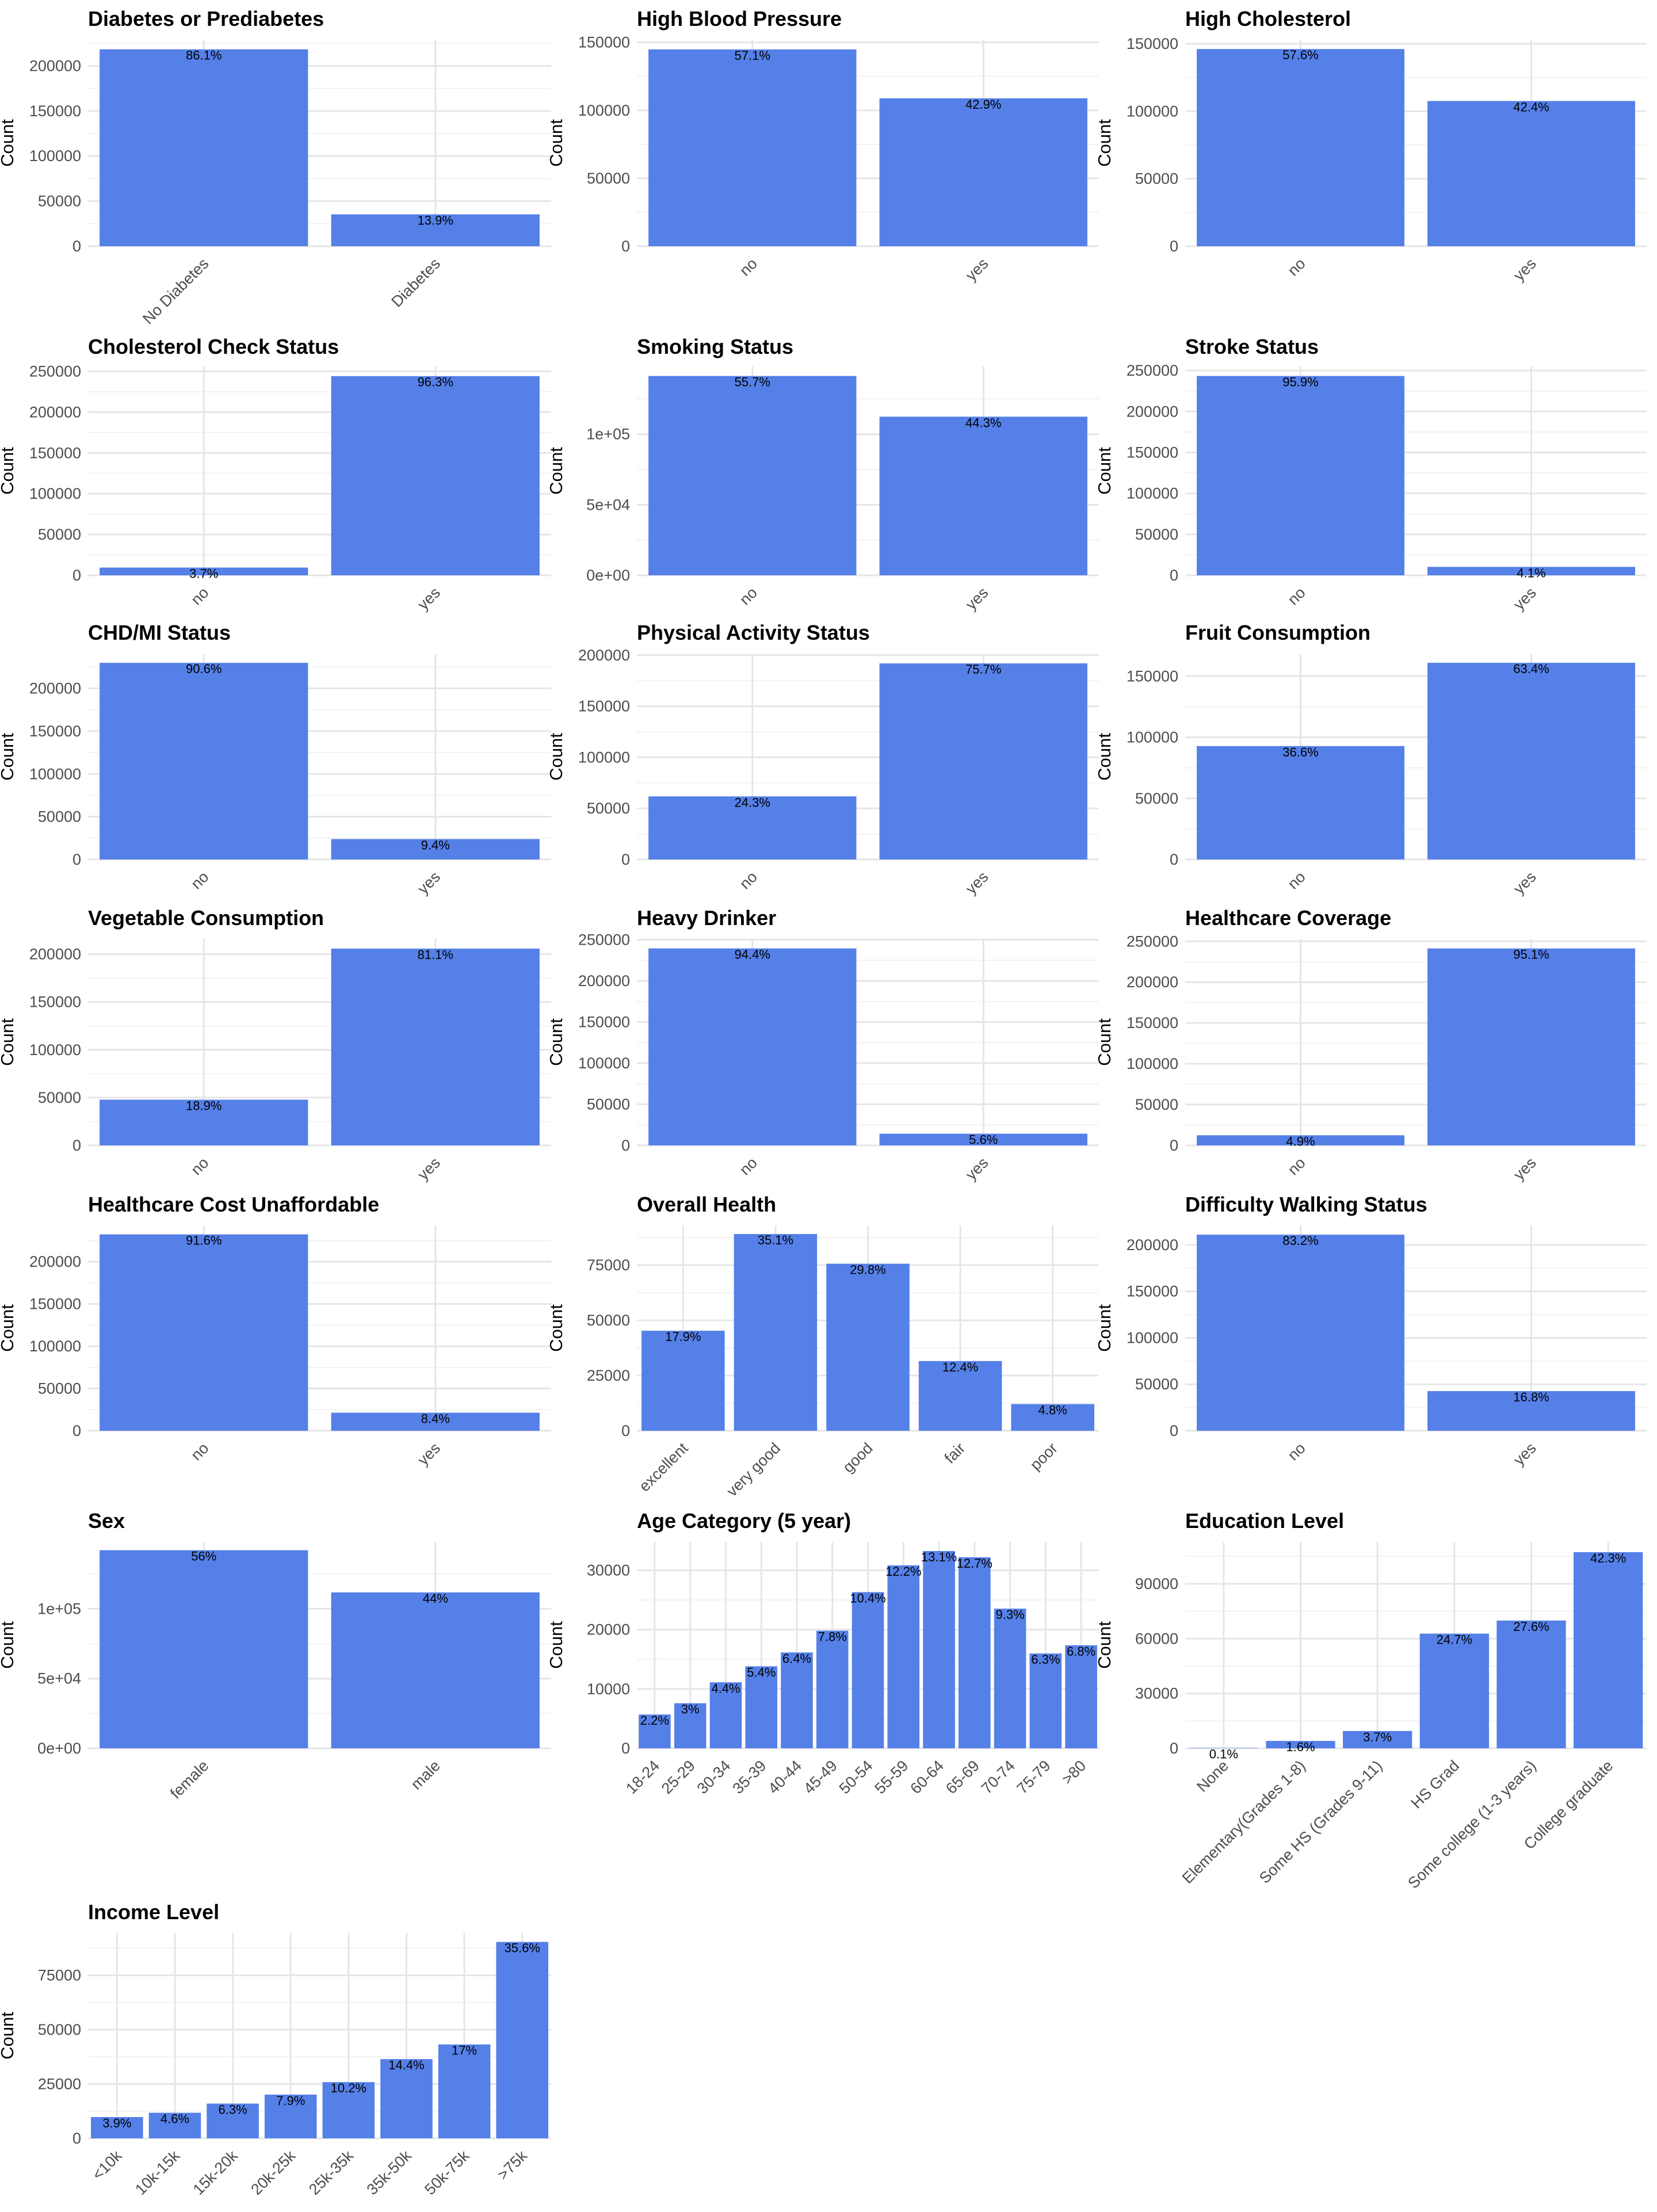 This screenshot has height=2212, width=1657. Describe the element at coordinates (983, 104) in the screenshot. I see `data-label-2: 42.9%` at that location.